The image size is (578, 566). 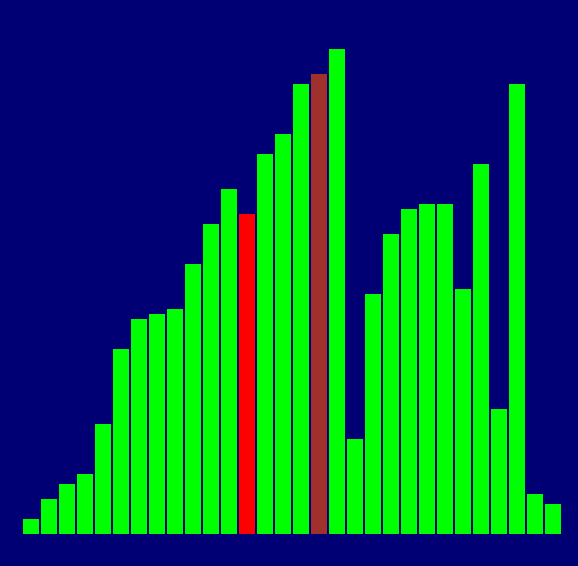 What do you see at coordinates (319, 304) in the screenshot?
I see `bar-highlight-brown` at bounding box center [319, 304].